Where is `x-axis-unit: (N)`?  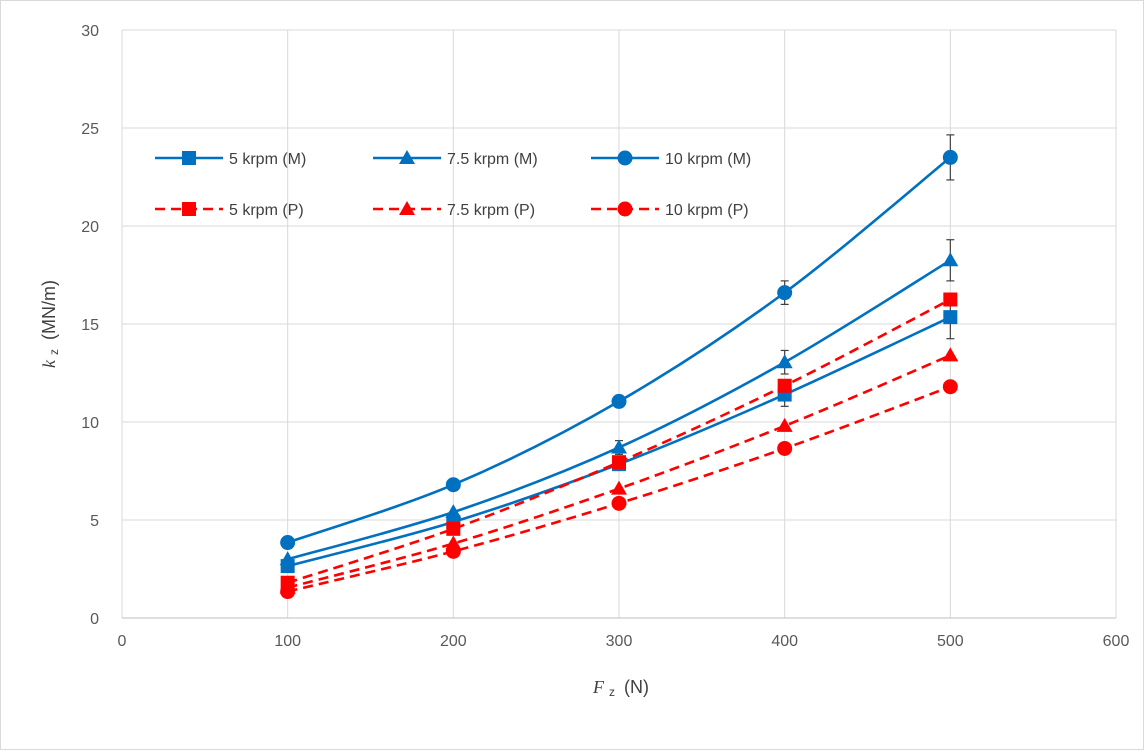
x-axis-unit: (N) is located at coordinates (636, 687).